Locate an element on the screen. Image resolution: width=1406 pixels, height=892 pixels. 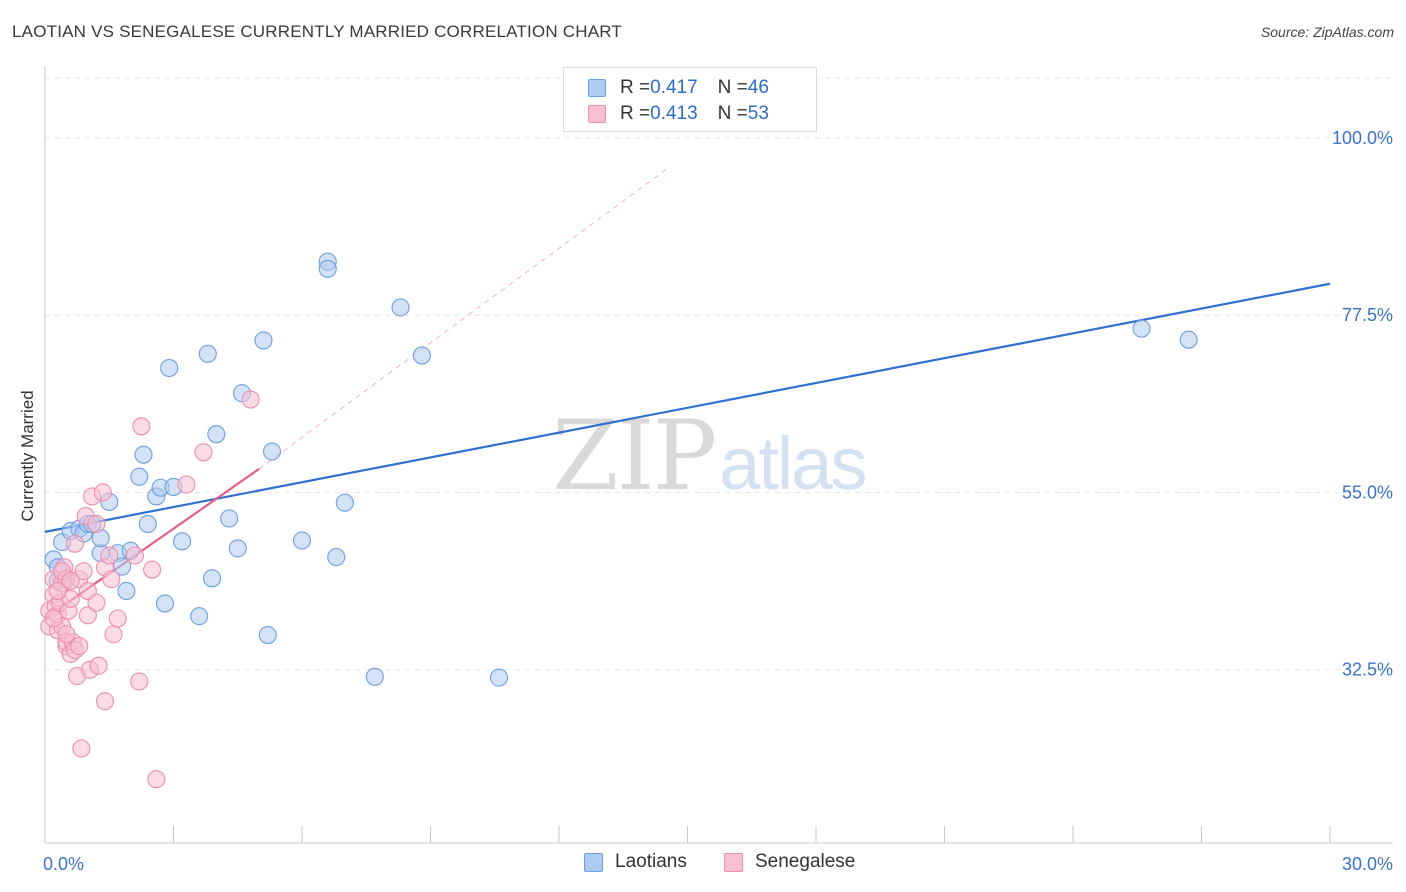
legend-row-senegalese: R = 0.413 N = 53 is located at coordinates (678, 114).